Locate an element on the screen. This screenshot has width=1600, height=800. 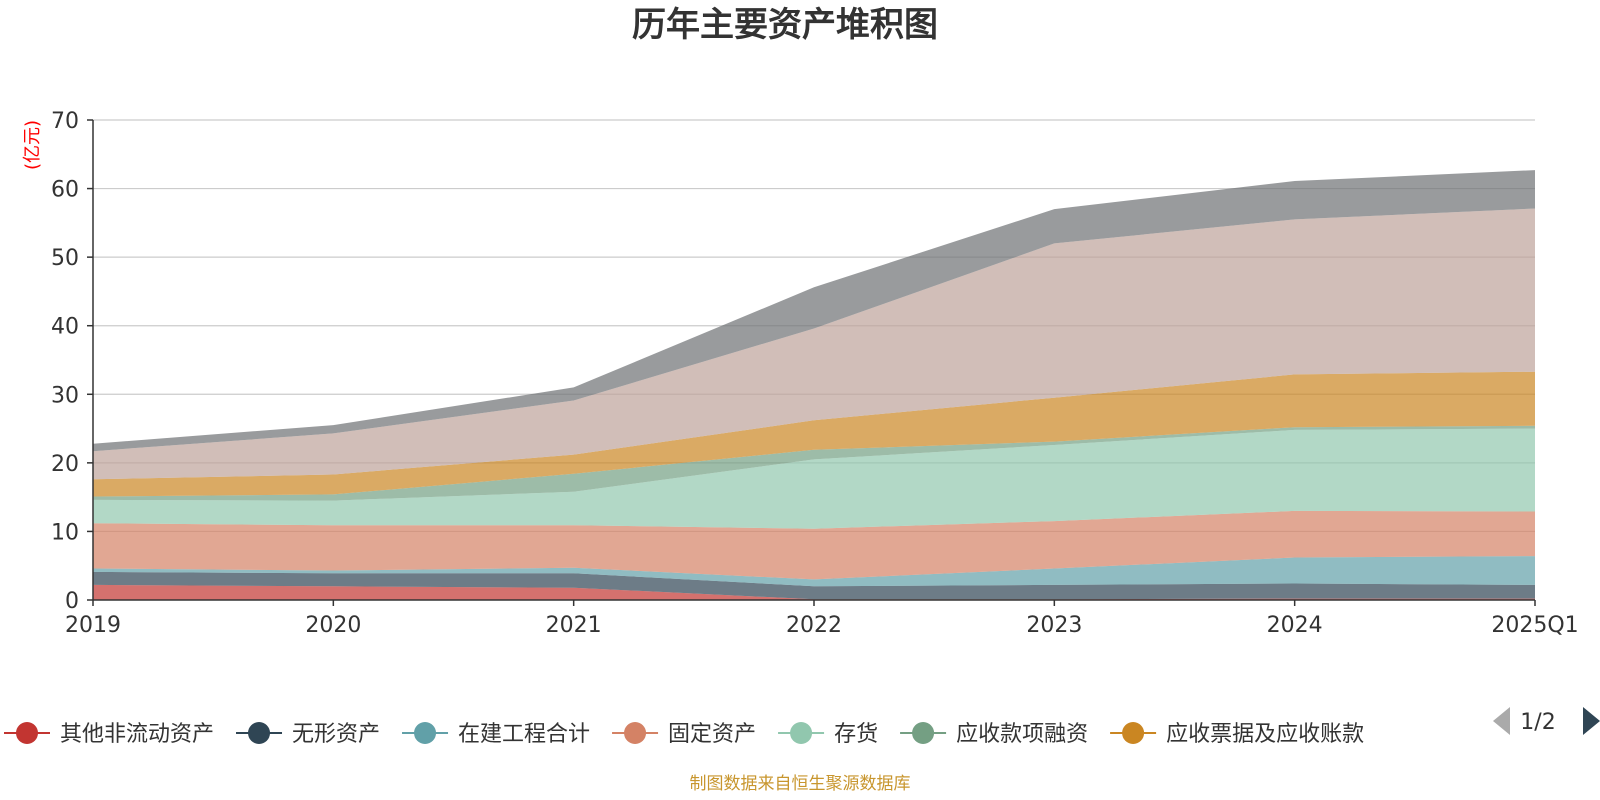
legend-item: 存货 is located at coordinates (828, 734).